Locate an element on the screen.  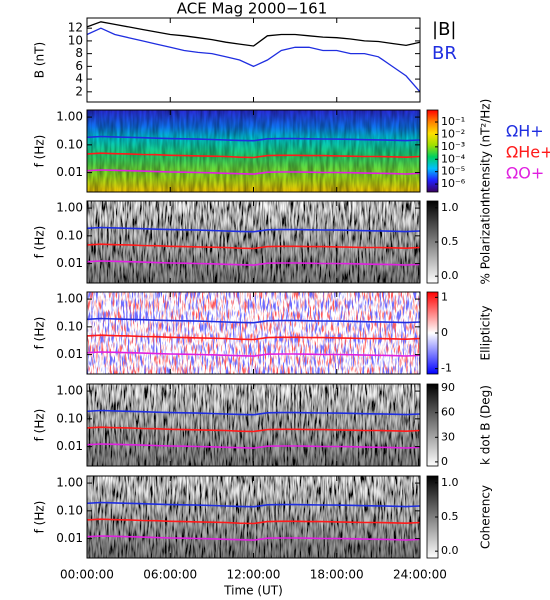
x-tick-label: 00:00:00 is located at coordinates (87, 575).